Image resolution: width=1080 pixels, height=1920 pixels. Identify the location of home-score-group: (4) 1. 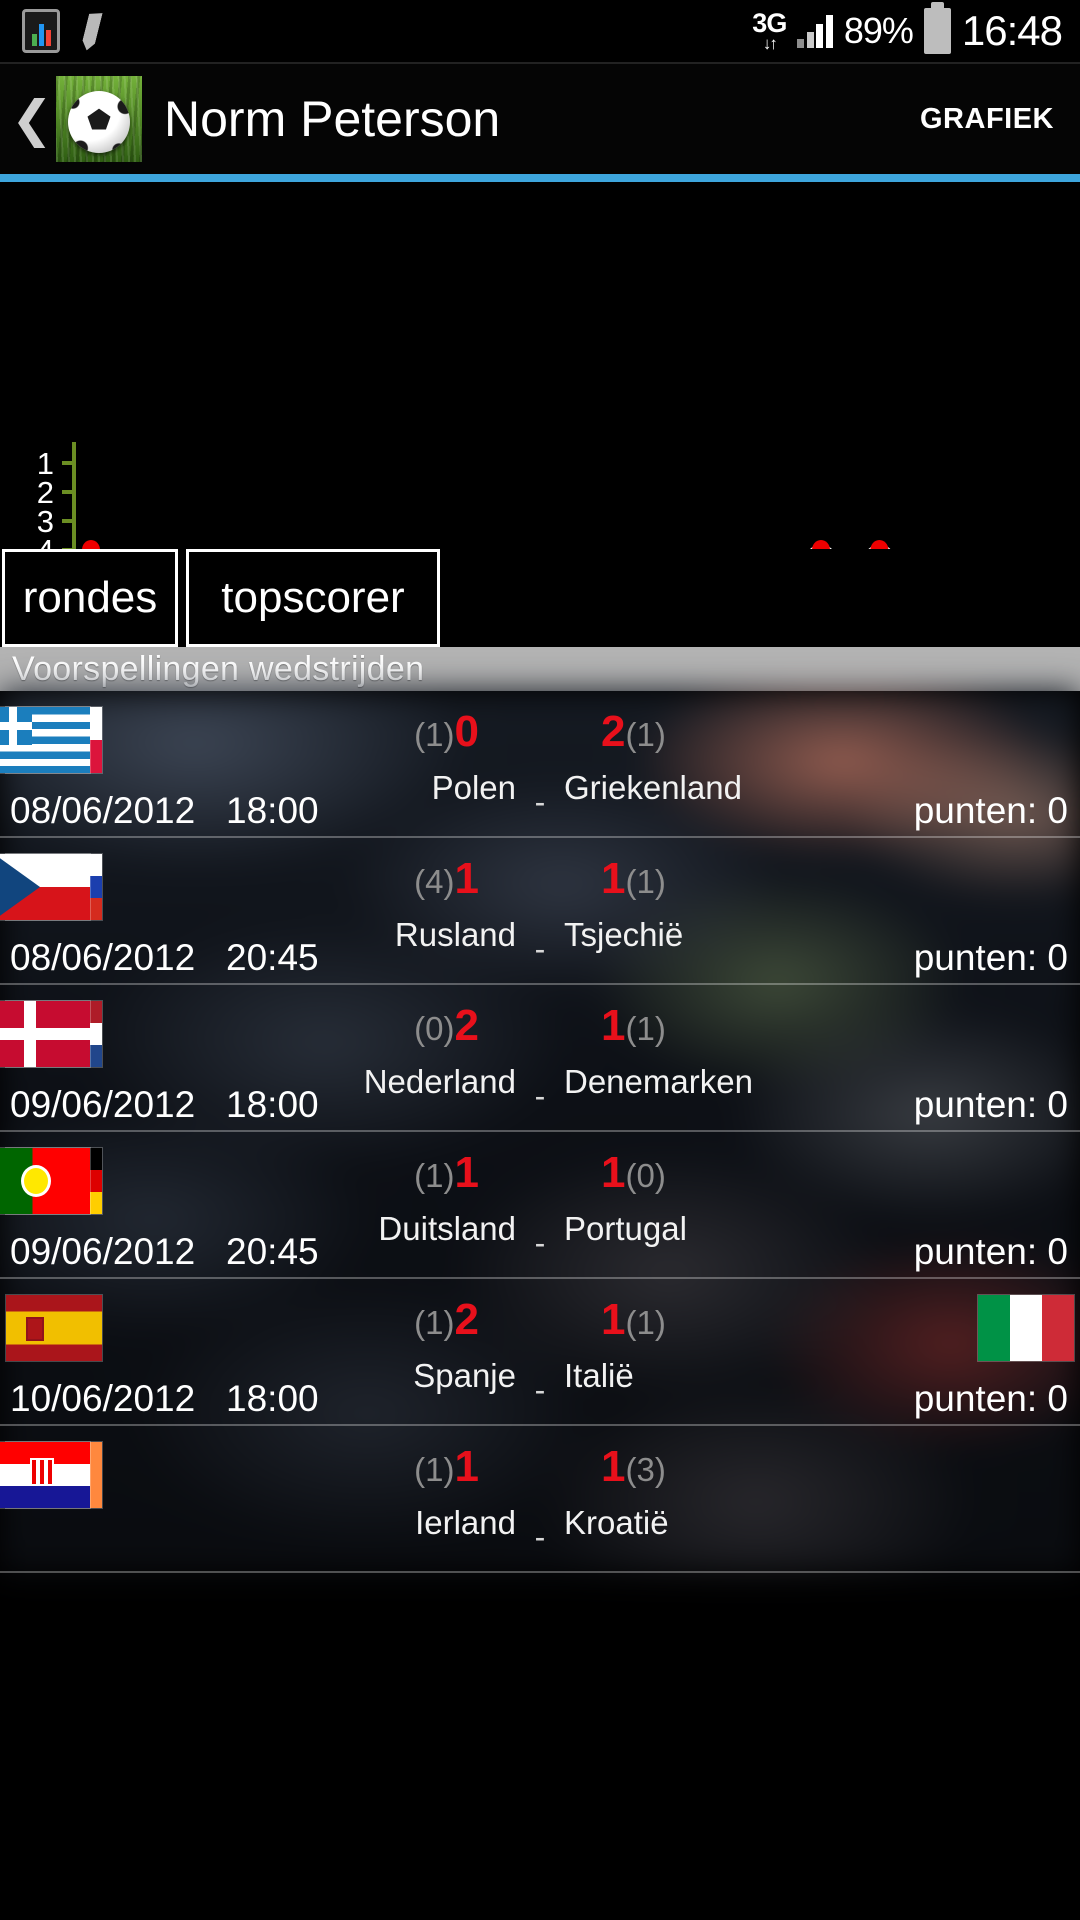
(446, 879).